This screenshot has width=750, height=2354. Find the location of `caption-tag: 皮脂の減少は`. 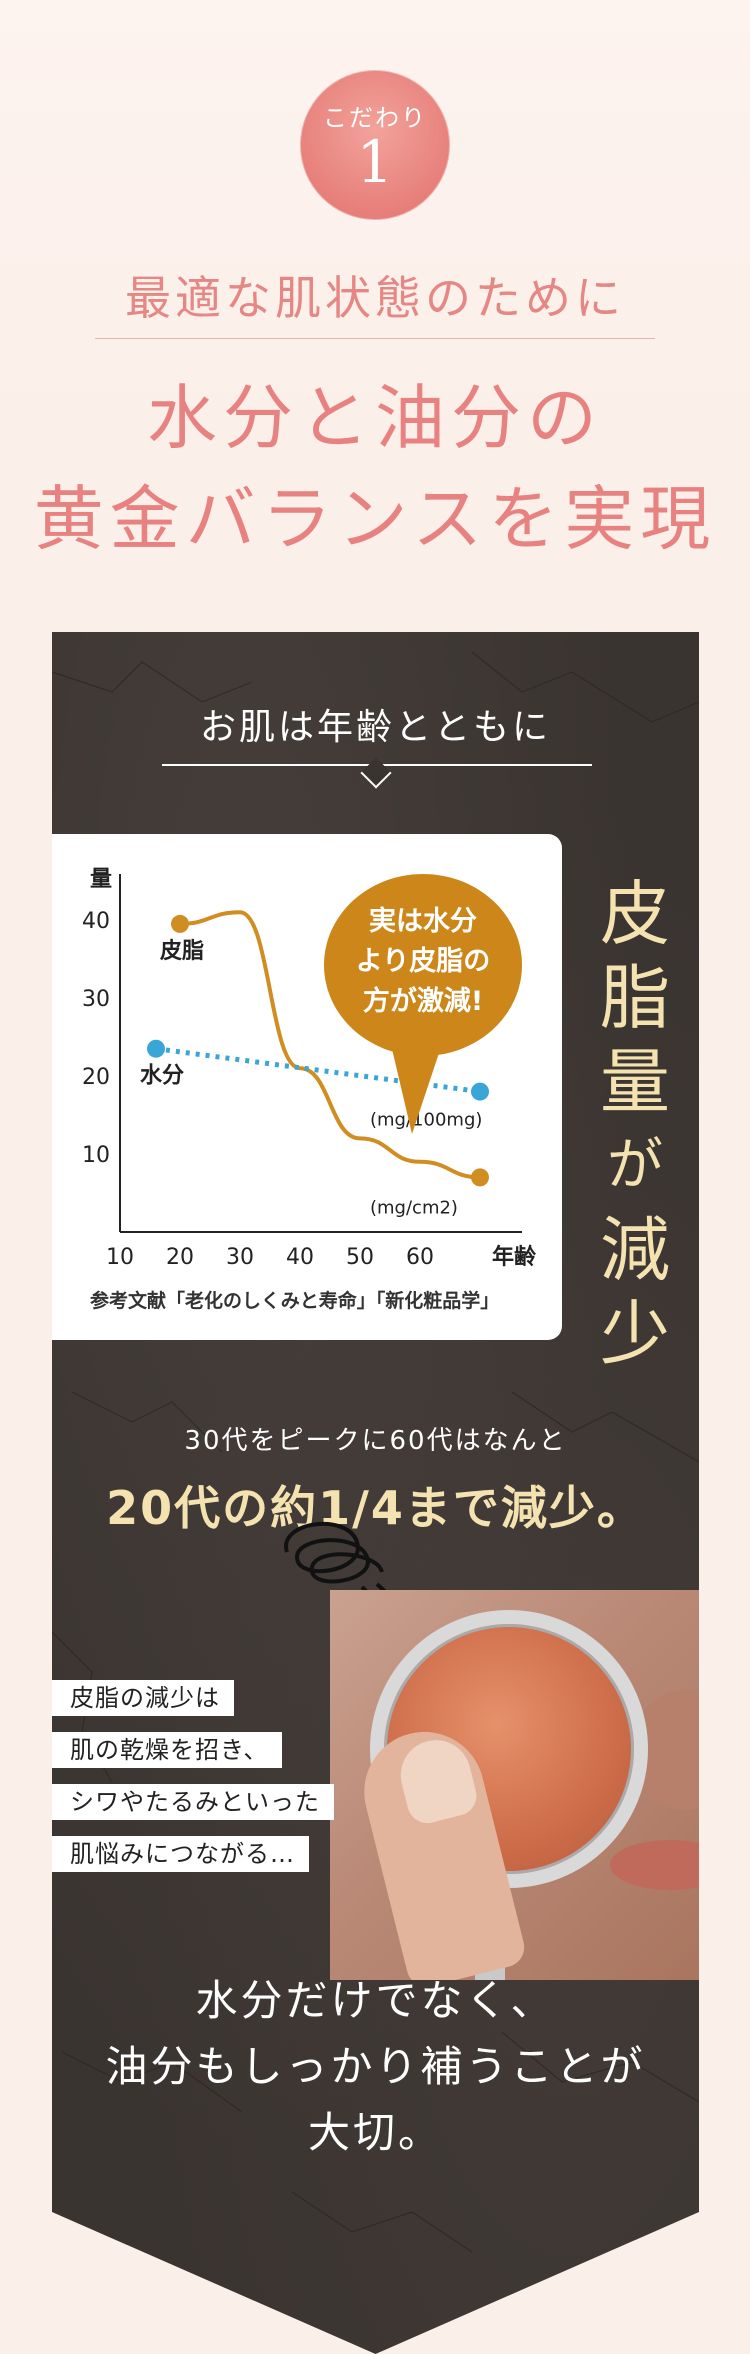

caption-tag: 皮脂の減少は is located at coordinates (143, 1698).